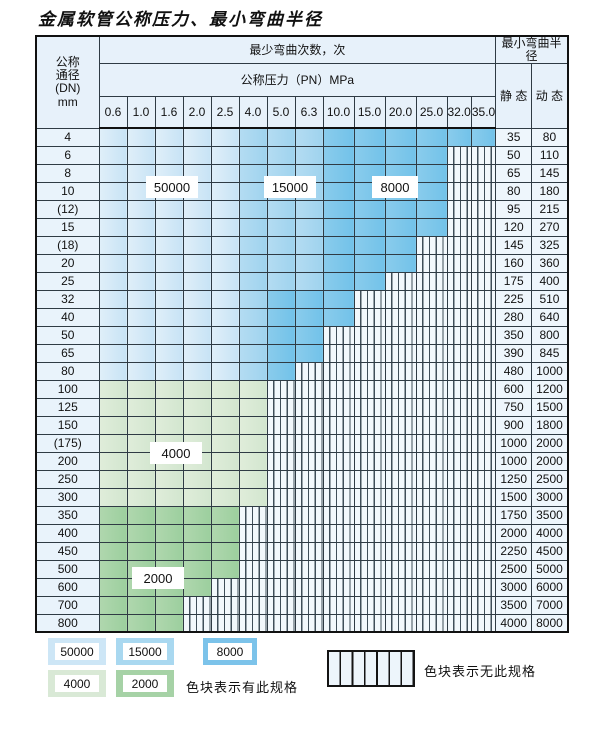 Image resolution: width=600 pixels, height=743 pixels. Describe the element at coordinates (395, 187) in the screenshot. I see `band-label-8000: 8000` at that location.